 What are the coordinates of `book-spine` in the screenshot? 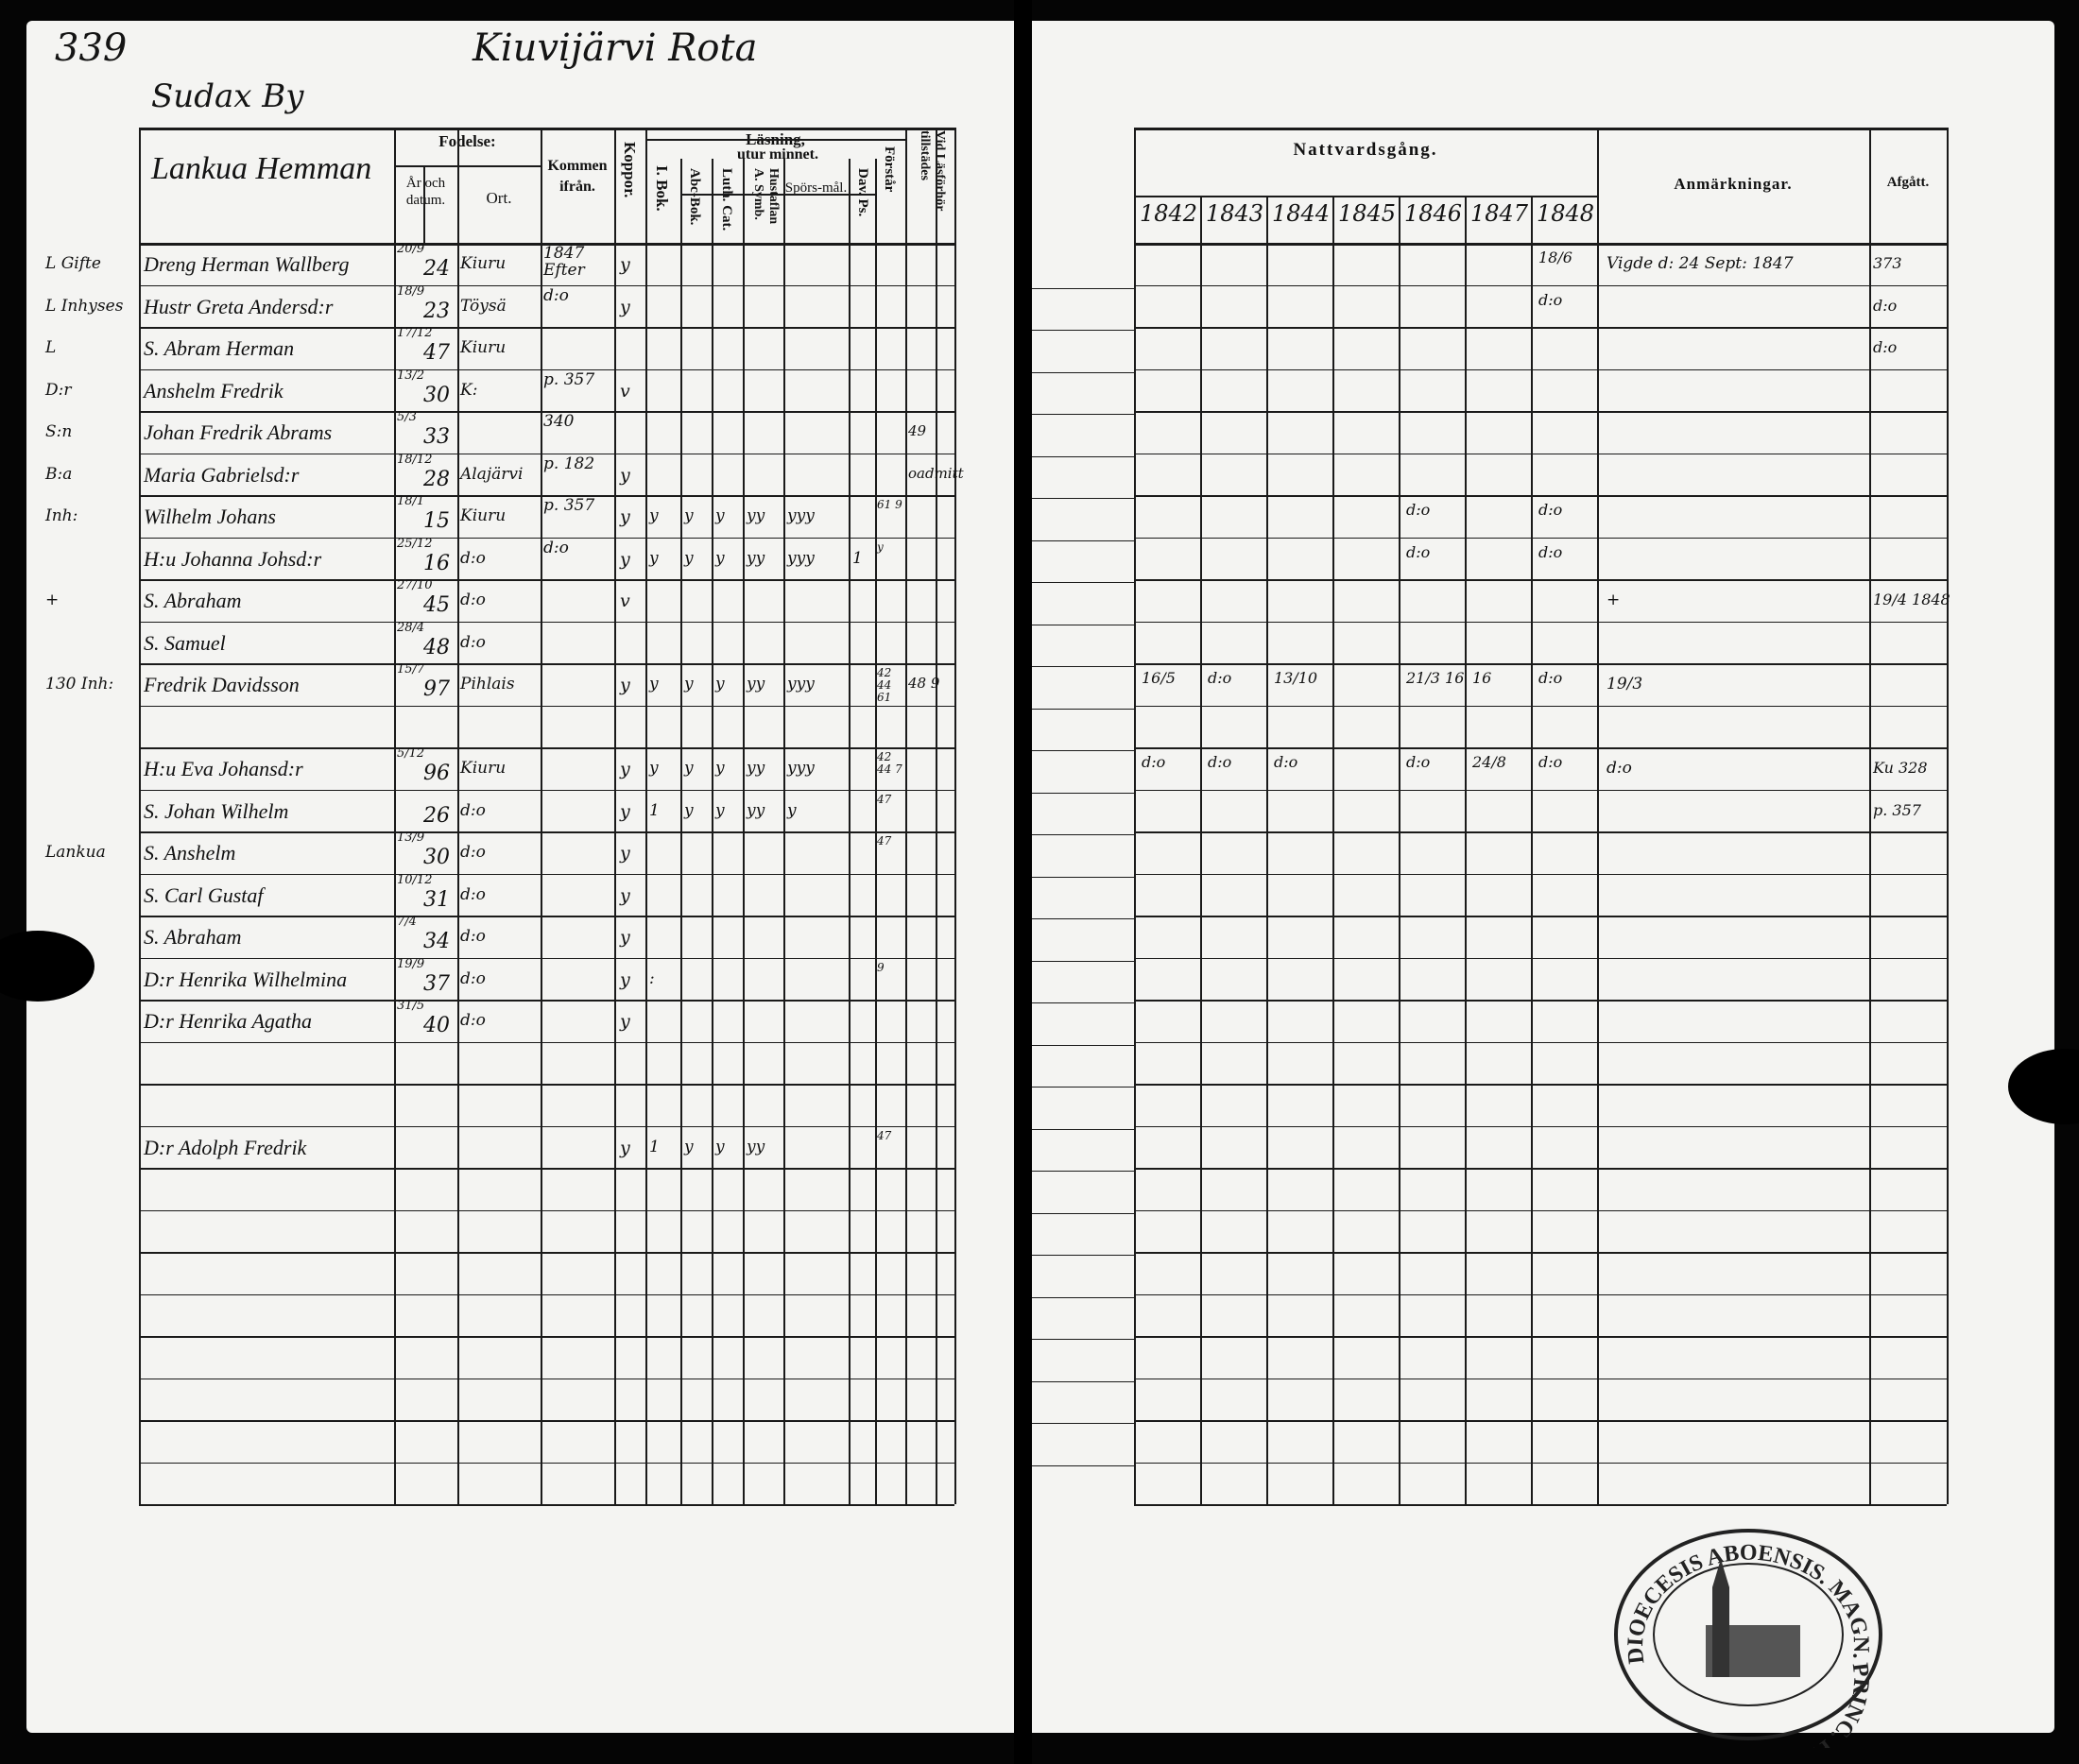 It's located at (1023, 882).